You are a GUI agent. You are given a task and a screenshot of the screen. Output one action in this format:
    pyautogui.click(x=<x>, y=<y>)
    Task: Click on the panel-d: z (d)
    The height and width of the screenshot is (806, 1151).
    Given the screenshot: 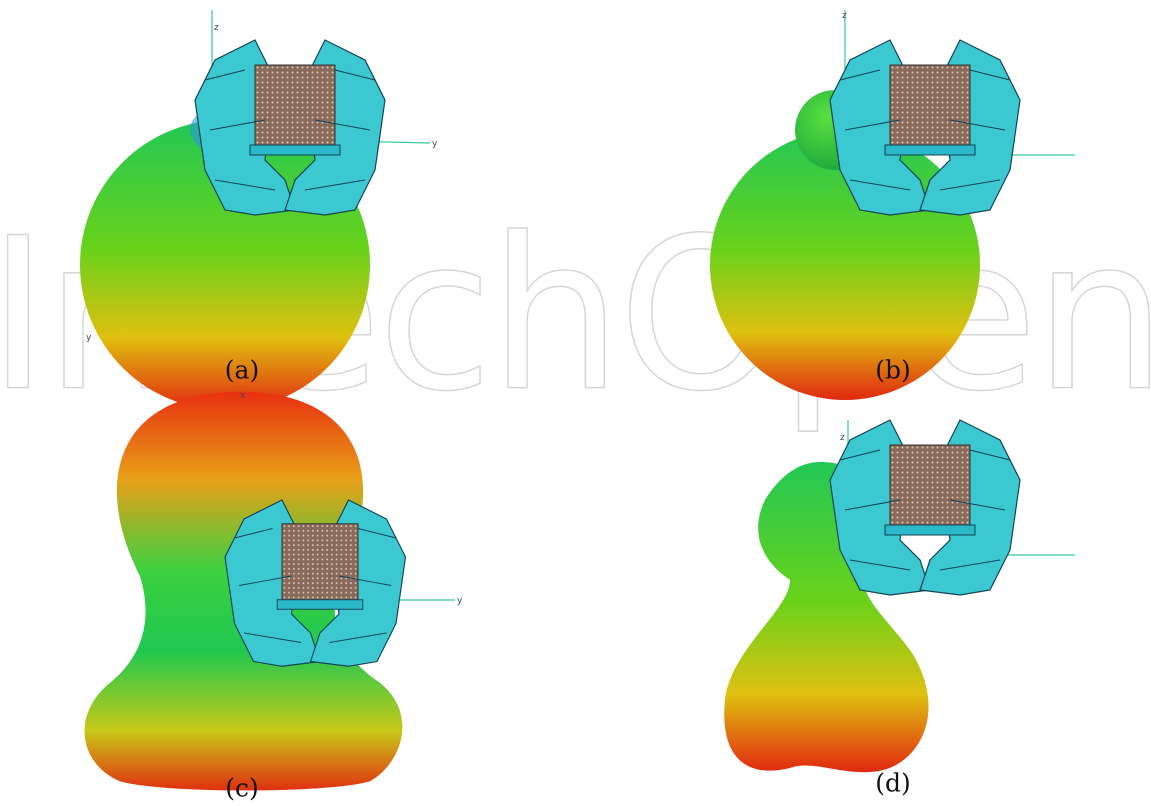 What is the action you would take?
    pyautogui.click(x=899, y=608)
    